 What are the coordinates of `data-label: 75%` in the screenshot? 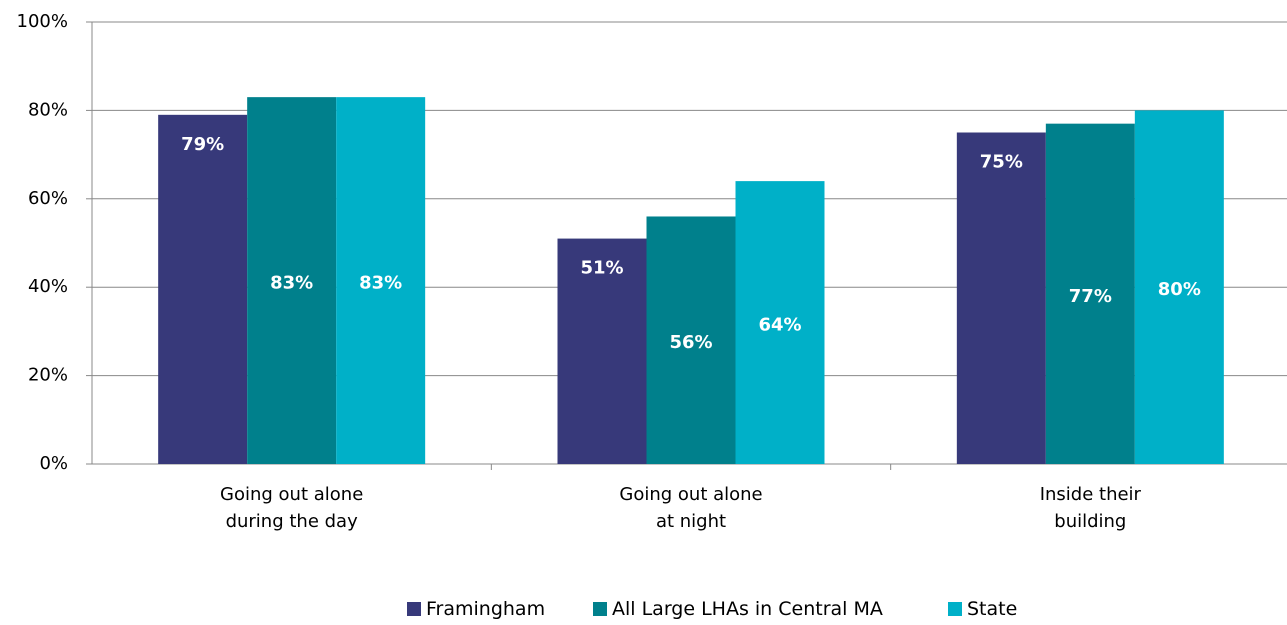 It's located at (1001, 162).